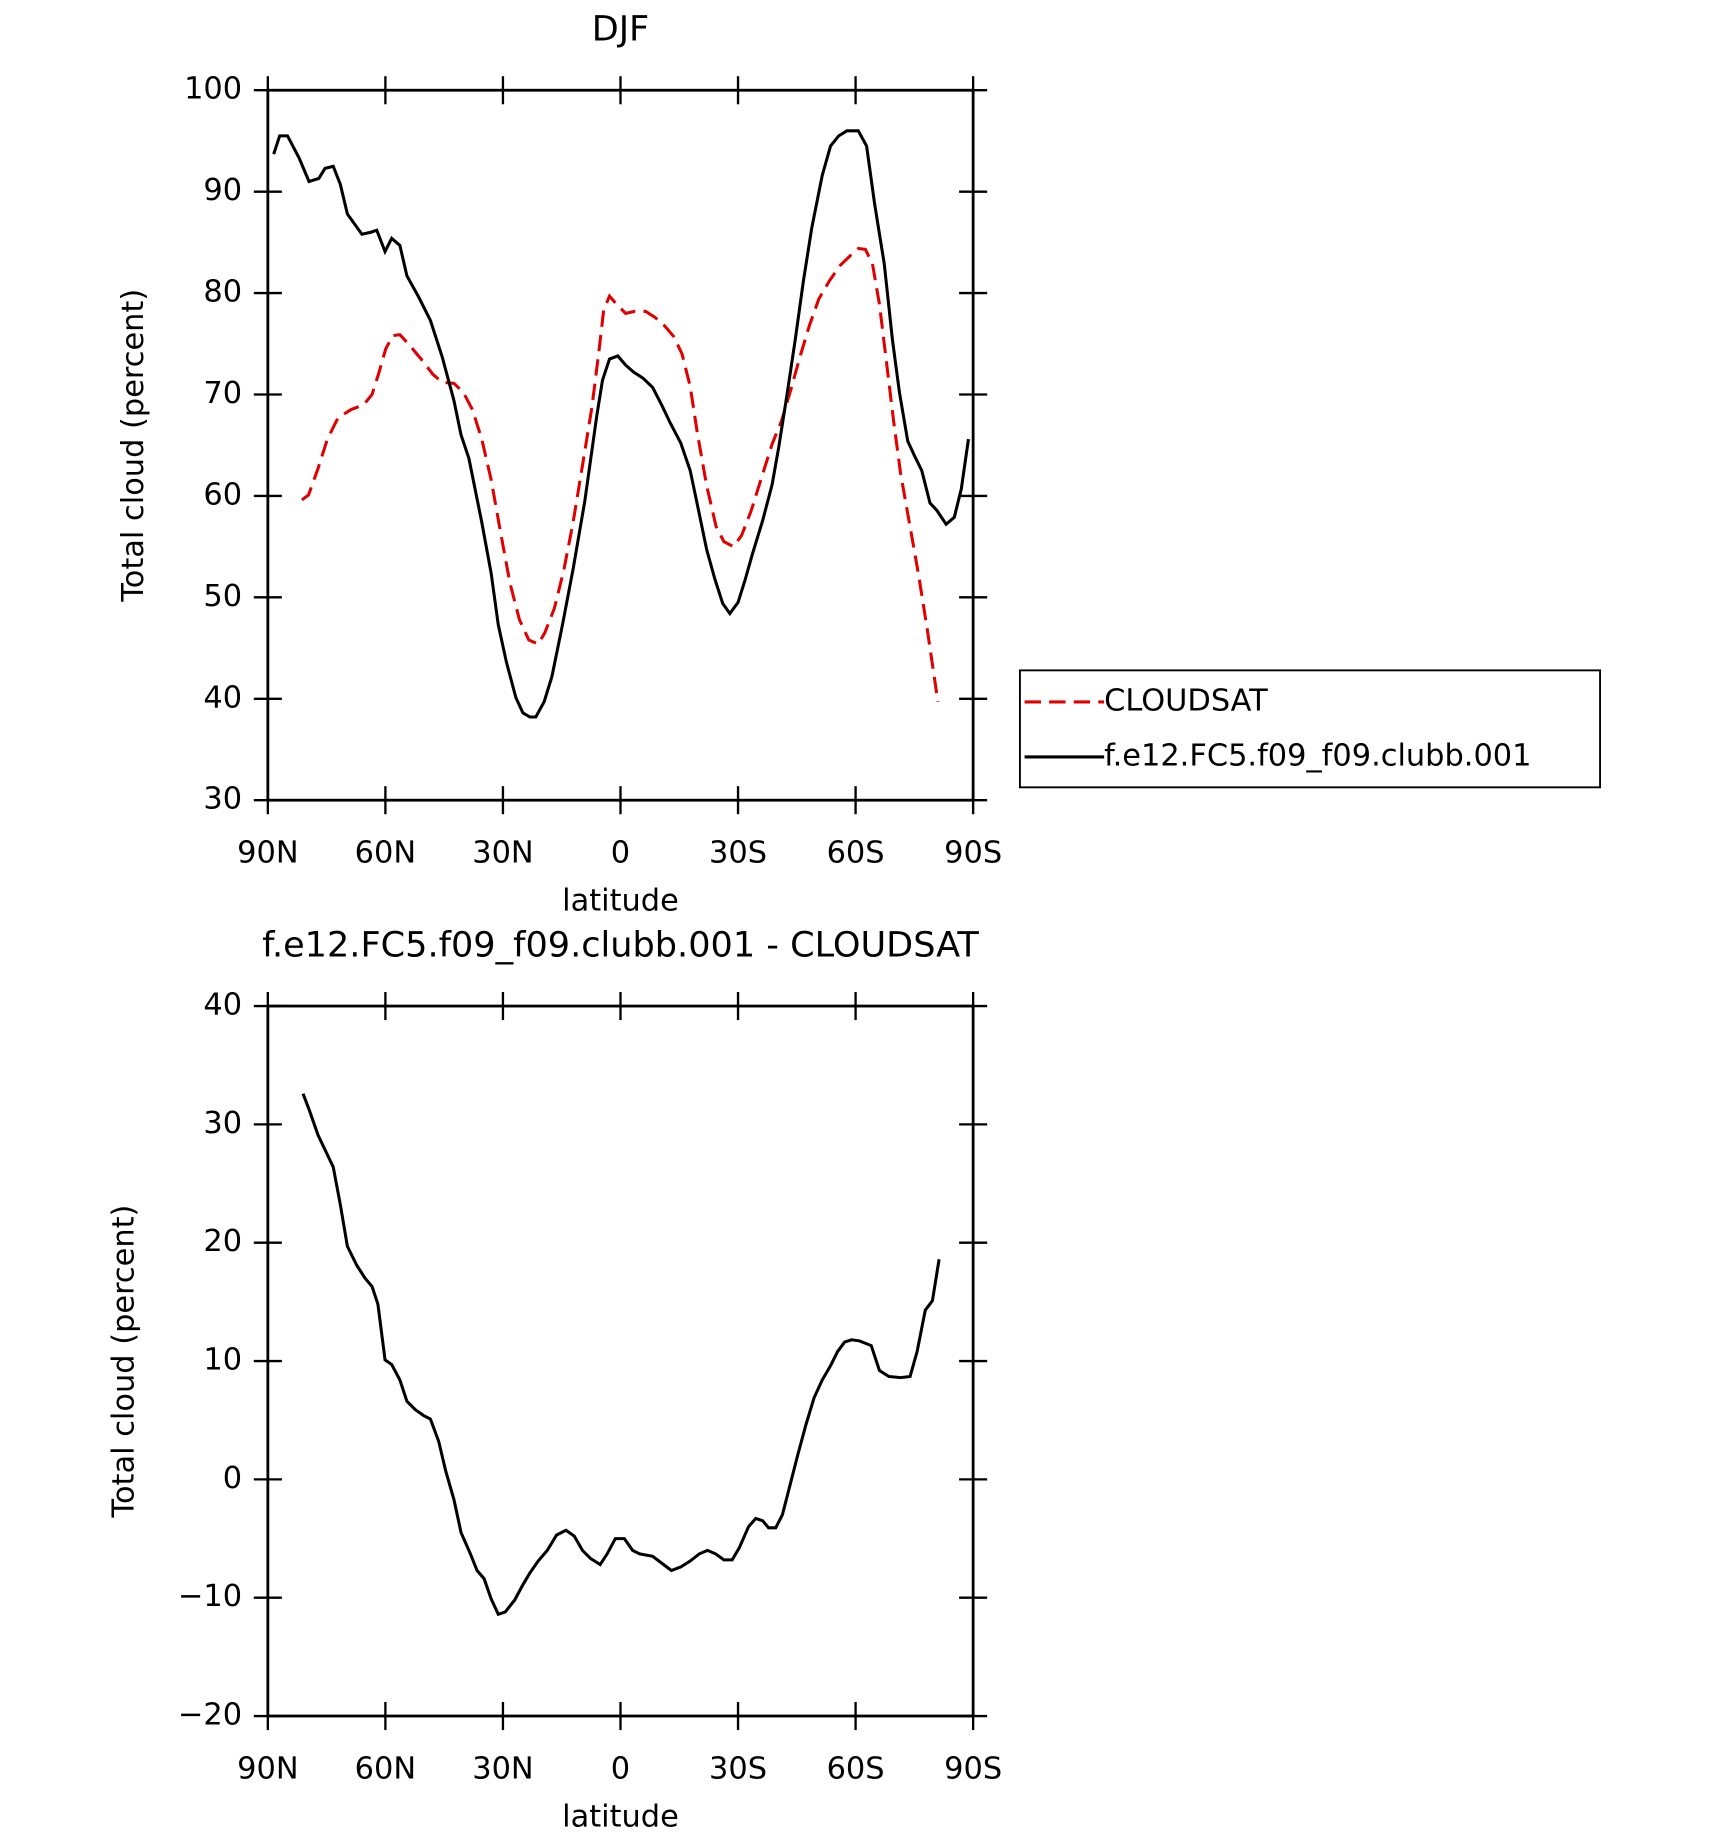  I want to click on y-tick-label: 60, so click(222, 494).